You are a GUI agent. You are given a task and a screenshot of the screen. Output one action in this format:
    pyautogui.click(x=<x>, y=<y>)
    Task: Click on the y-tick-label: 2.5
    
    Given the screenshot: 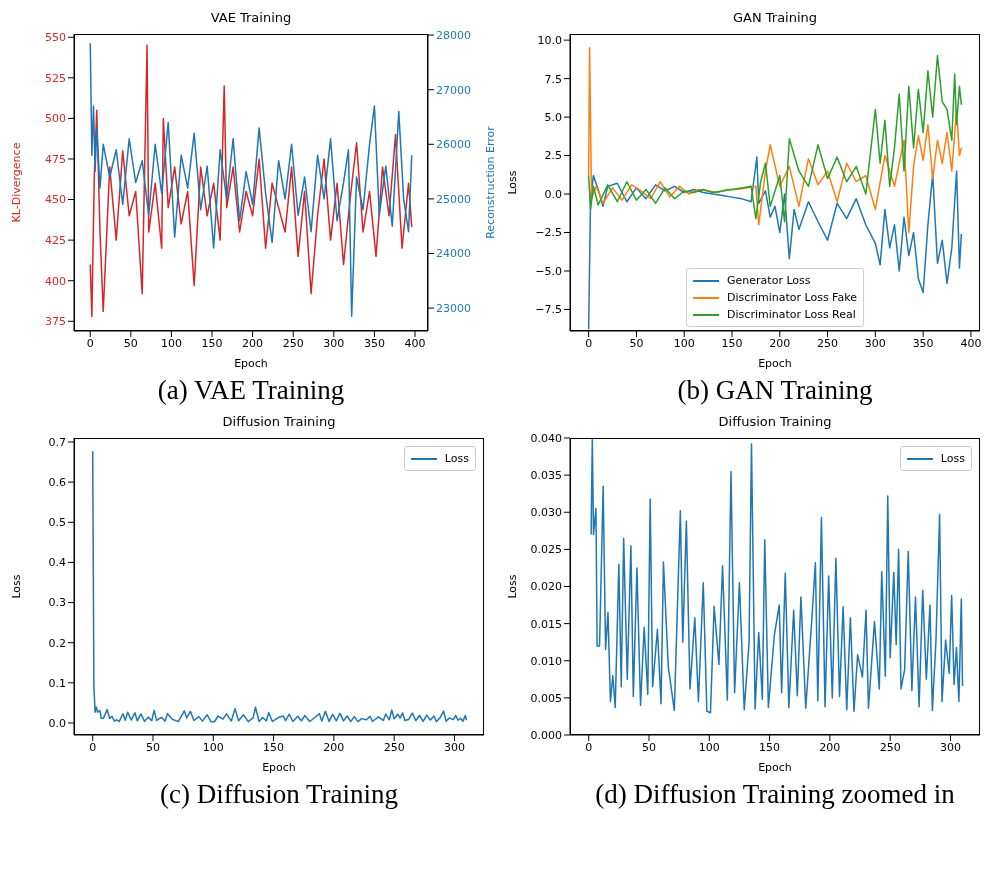 What is the action you would take?
    pyautogui.click(x=553, y=156)
    